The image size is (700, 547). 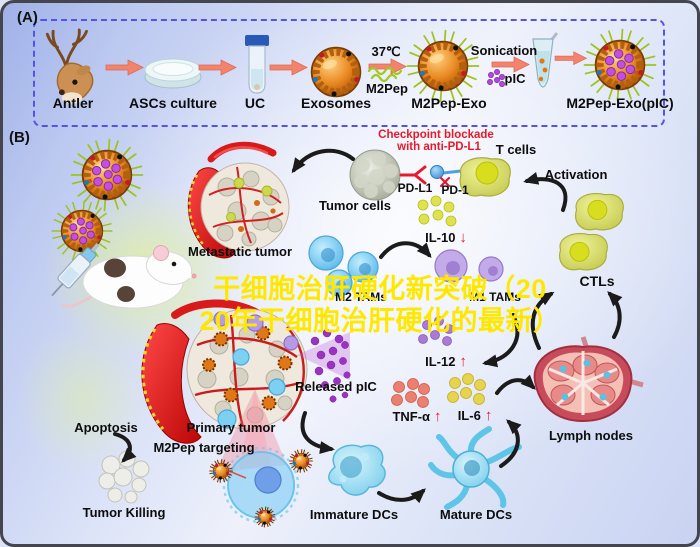 What do you see at coordinates (385, 74) in the screenshot?
I see `m2pep-peptide-icon` at bounding box center [385, 74].